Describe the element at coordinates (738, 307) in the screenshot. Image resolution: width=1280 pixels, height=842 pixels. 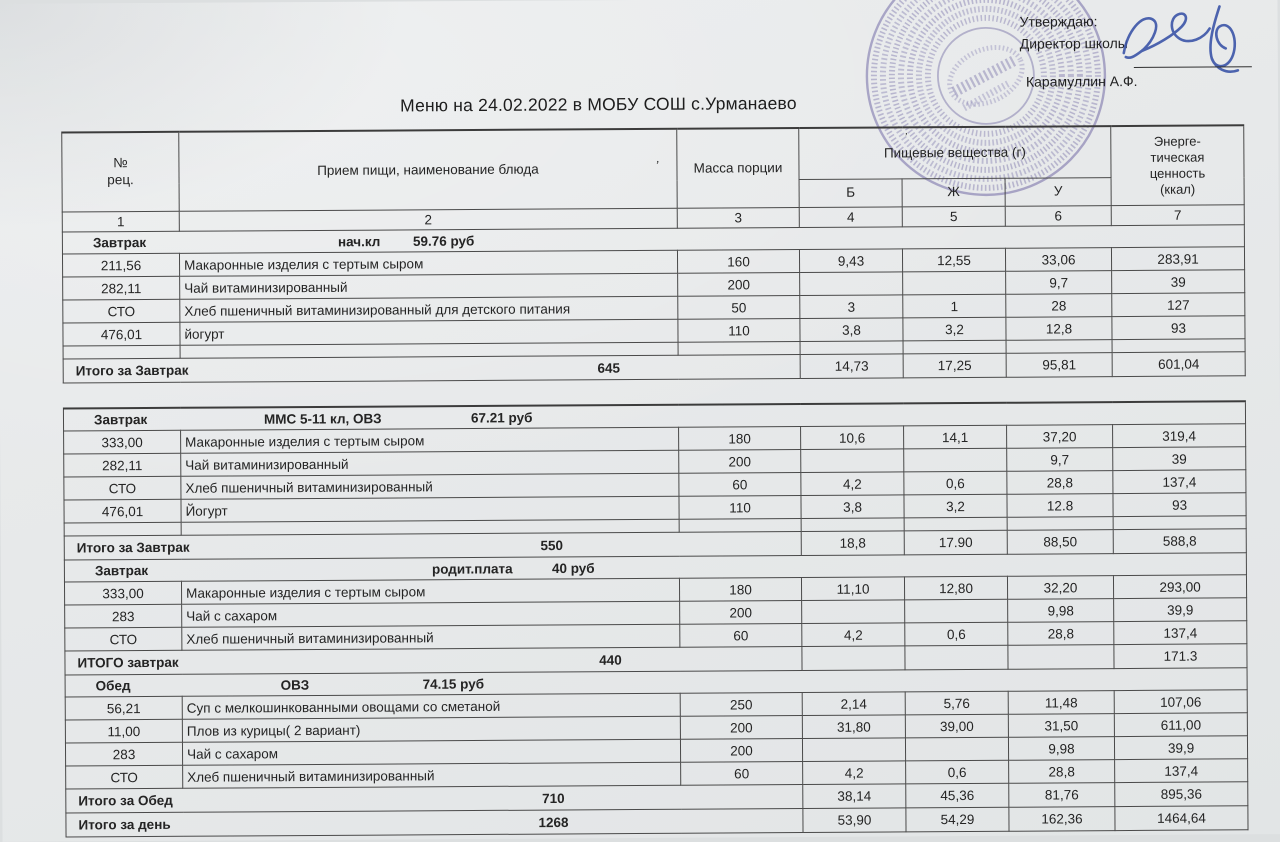
I see `mass-cell: 50` at that location.